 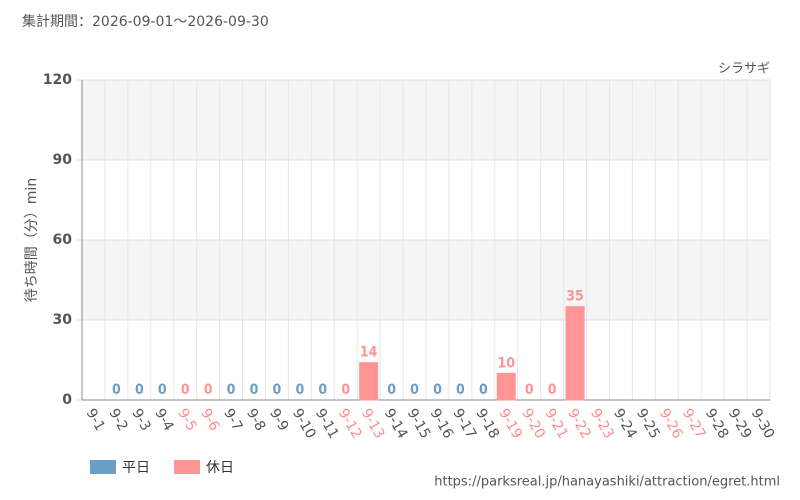 I want to click on y-tick-label: 60, so click(x=63, y=240).